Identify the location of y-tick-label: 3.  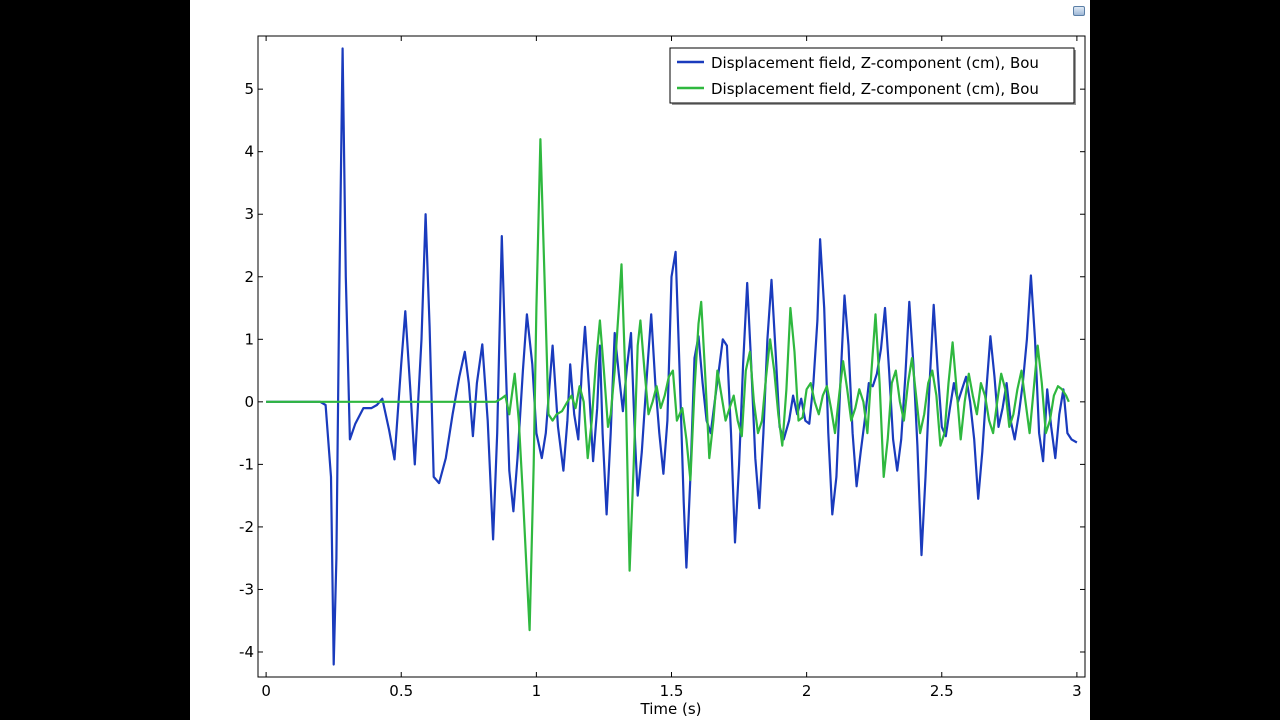
(249, 214).